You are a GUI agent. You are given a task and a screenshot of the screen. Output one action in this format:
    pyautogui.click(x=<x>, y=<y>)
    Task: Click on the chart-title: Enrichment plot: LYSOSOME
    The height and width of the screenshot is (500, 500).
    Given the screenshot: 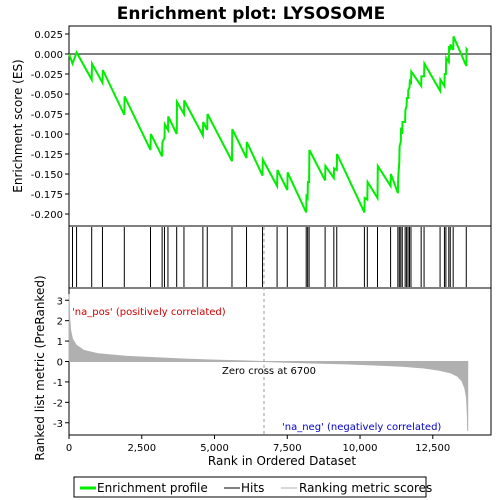 What is the action you would take?
    pyautogui.click(x=251, y=14)
    